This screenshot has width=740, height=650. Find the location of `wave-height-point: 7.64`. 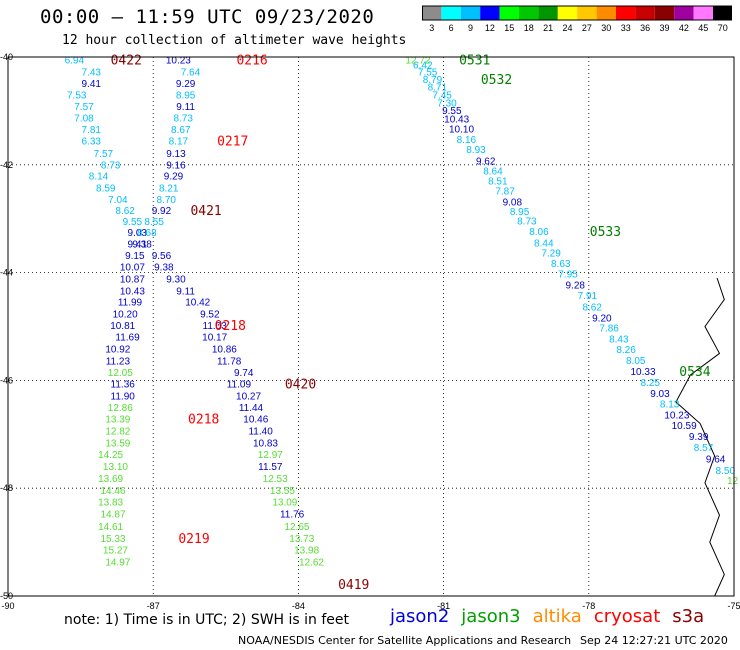

wave-height-point: 7.64 is located at coordinates (191, 73).